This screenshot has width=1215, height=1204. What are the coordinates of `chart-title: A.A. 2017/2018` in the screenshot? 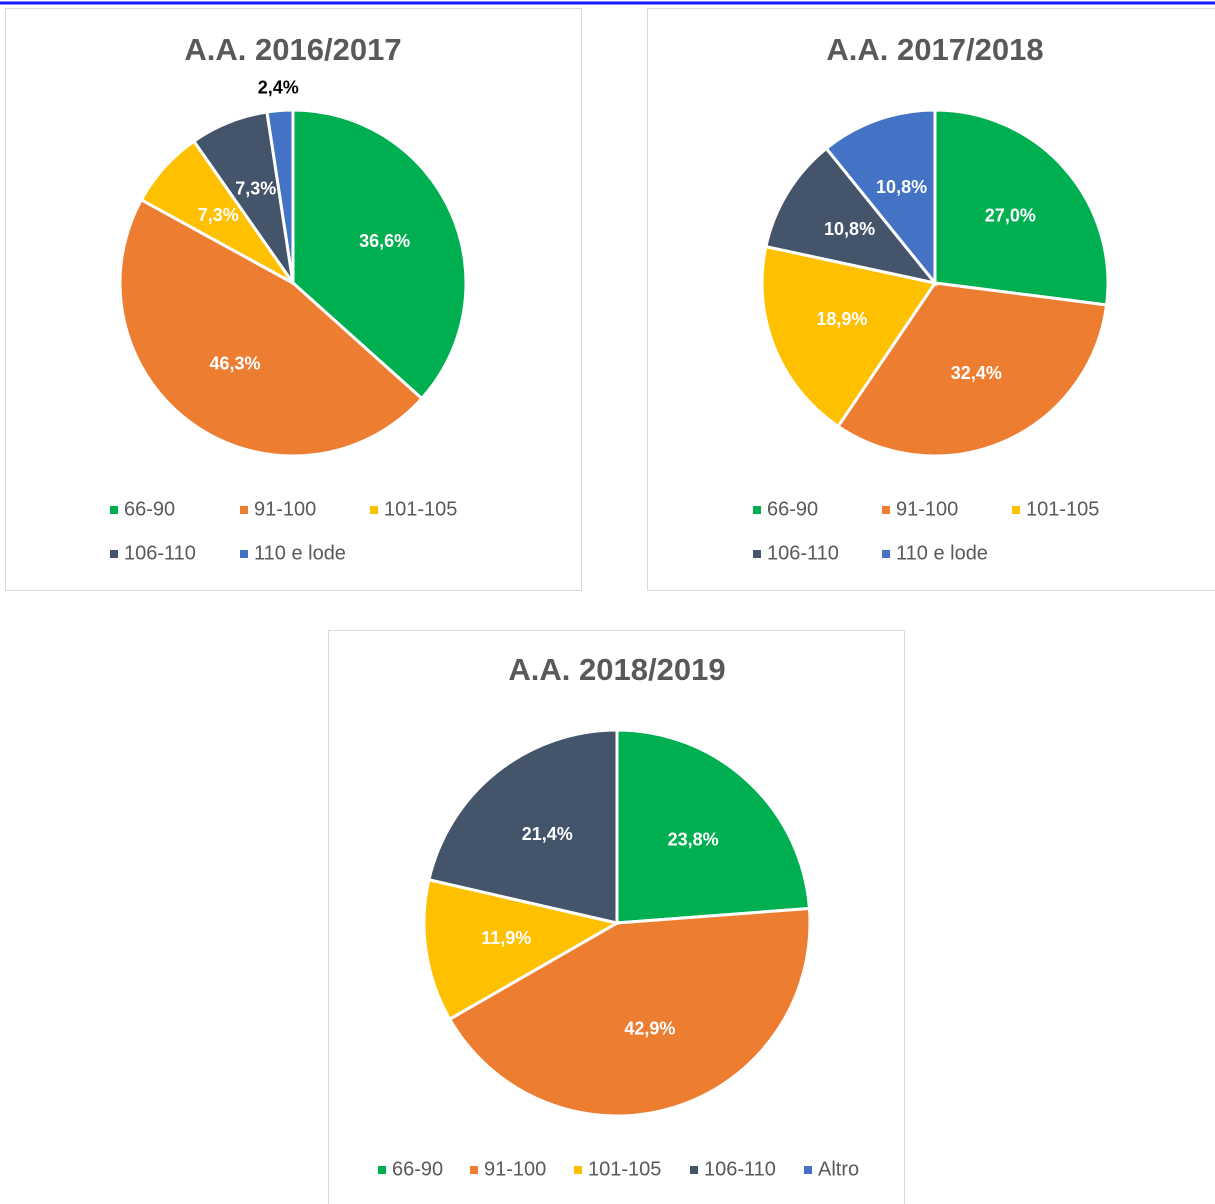 It's located at (934, 49).